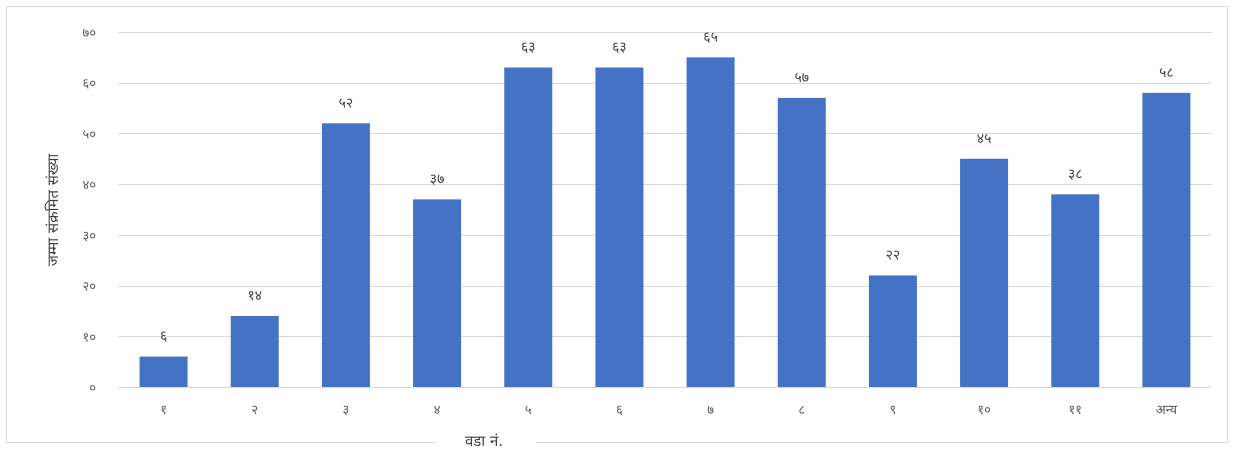 The image size is (1234, 451). I want to click on y-tick-label: ४०, so click(89, 185).